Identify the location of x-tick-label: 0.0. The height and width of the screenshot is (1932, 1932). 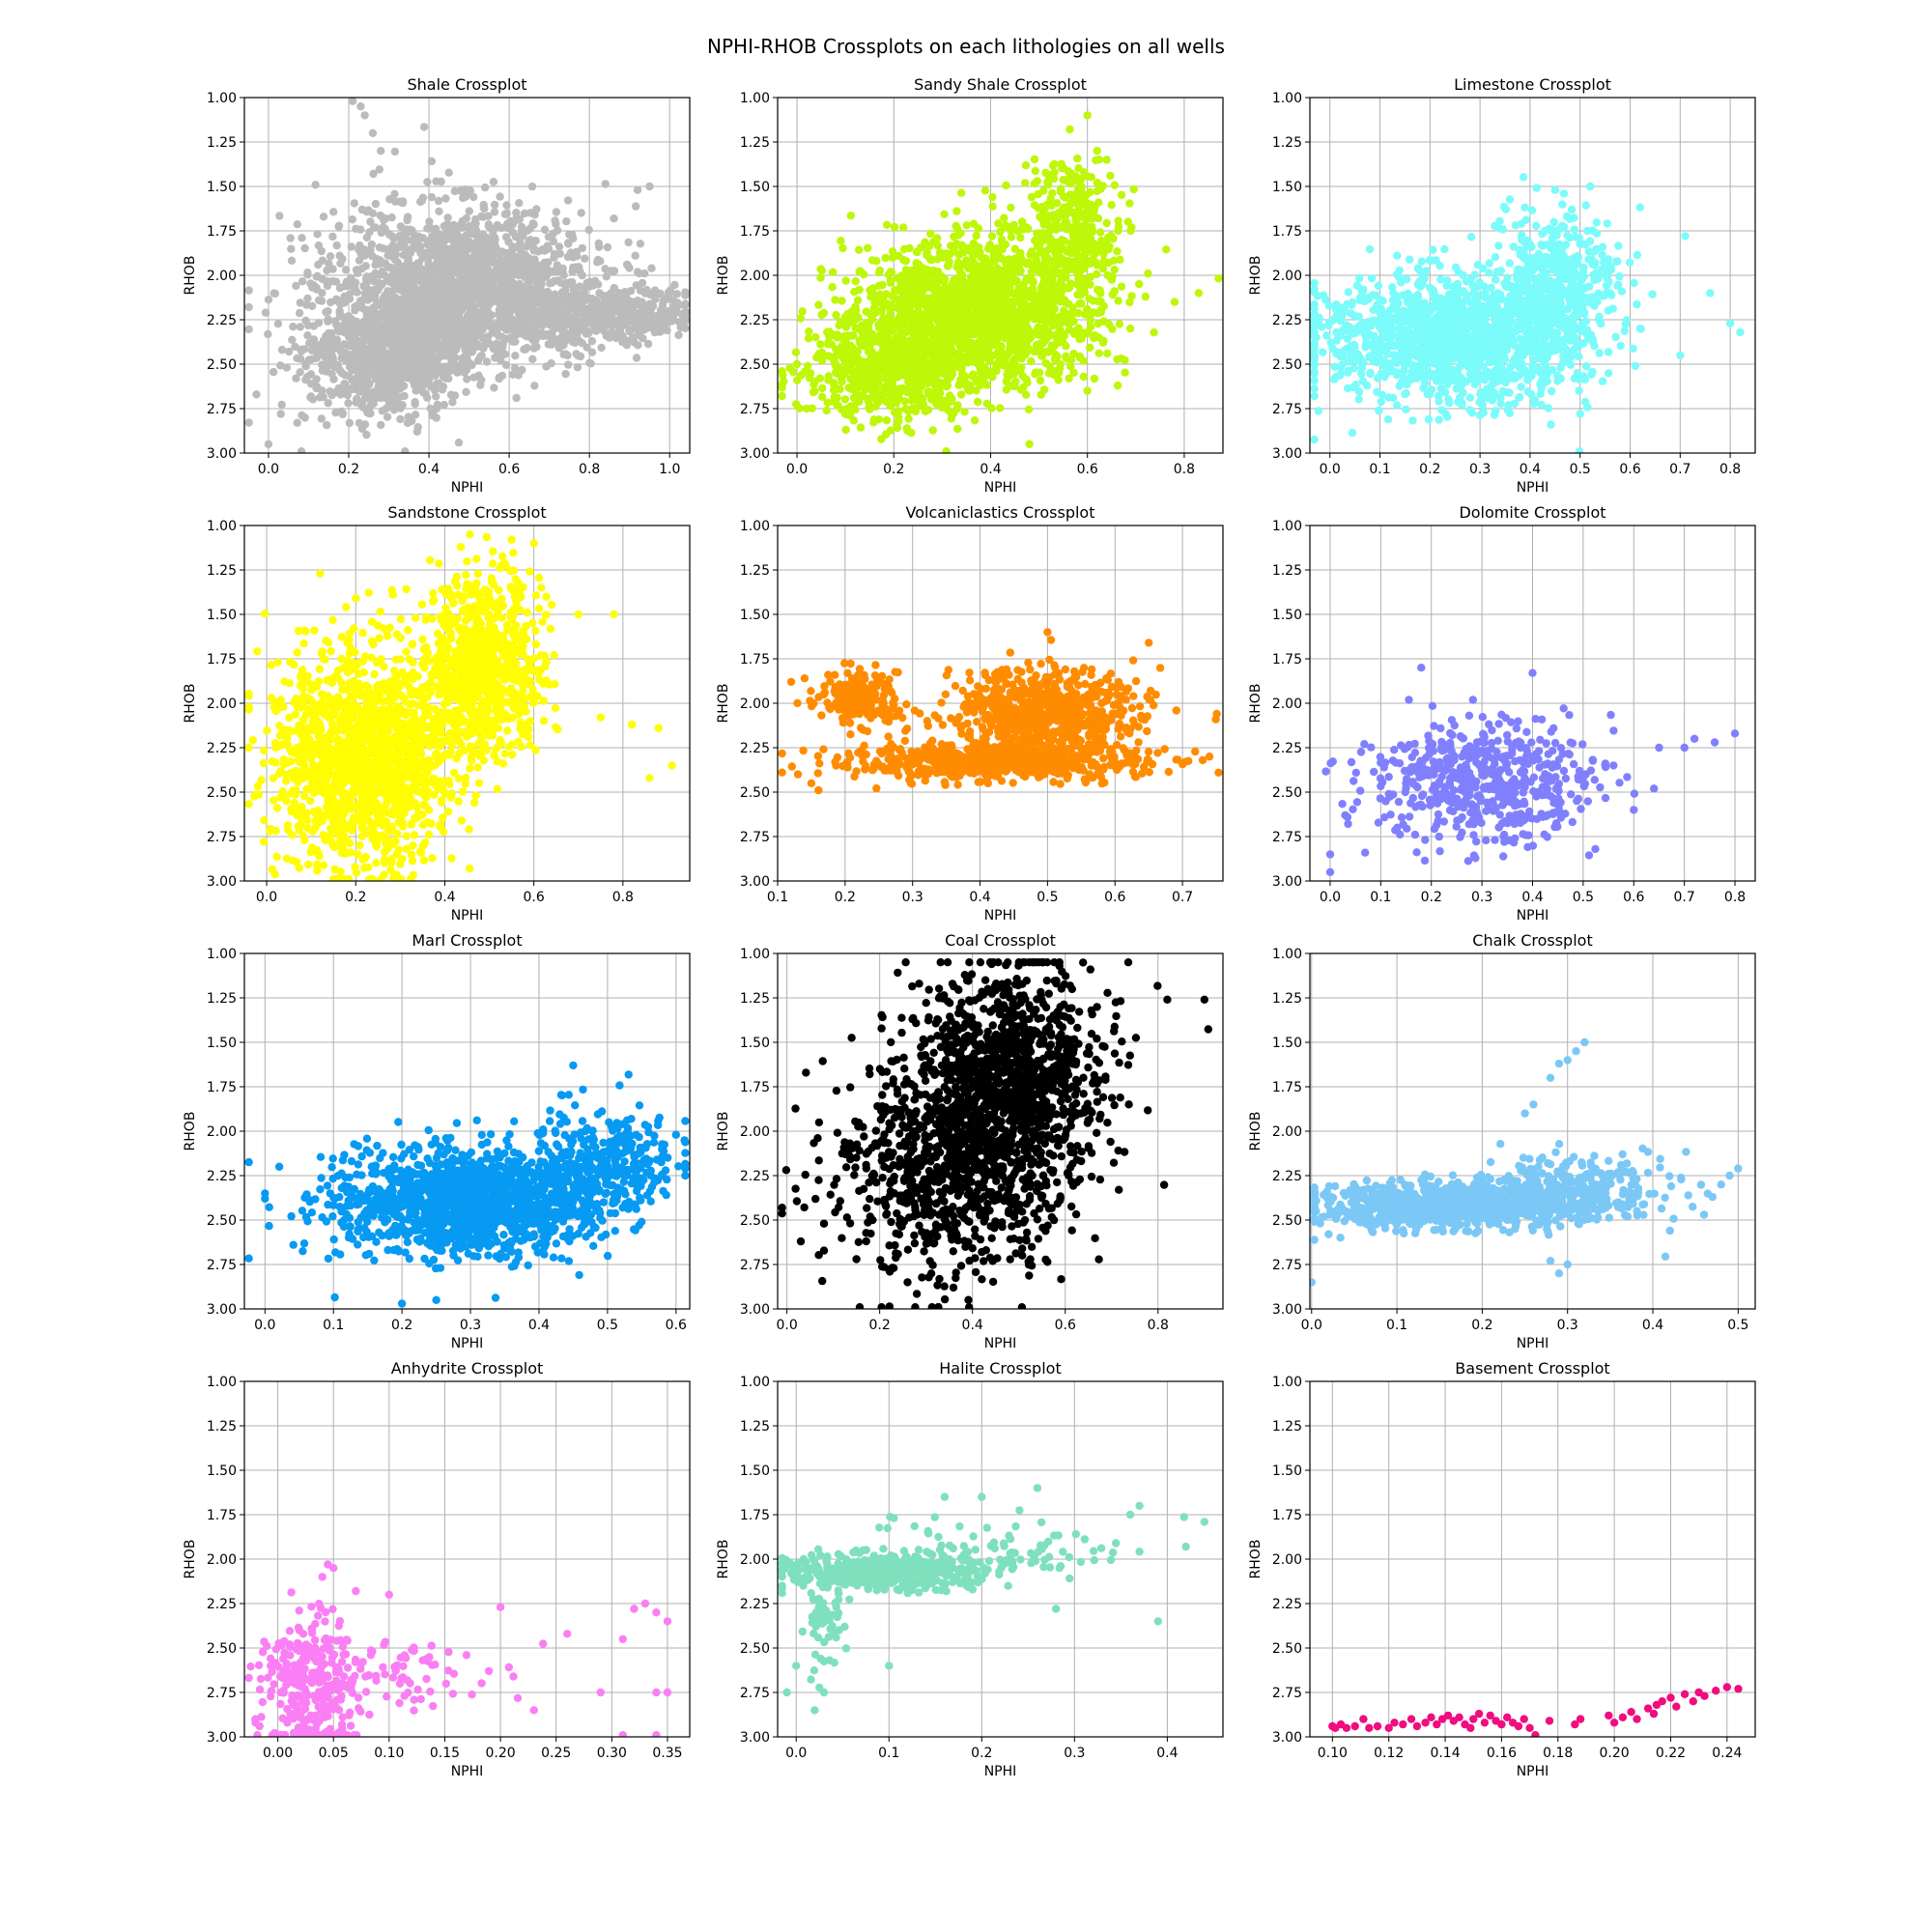
(268, 469).